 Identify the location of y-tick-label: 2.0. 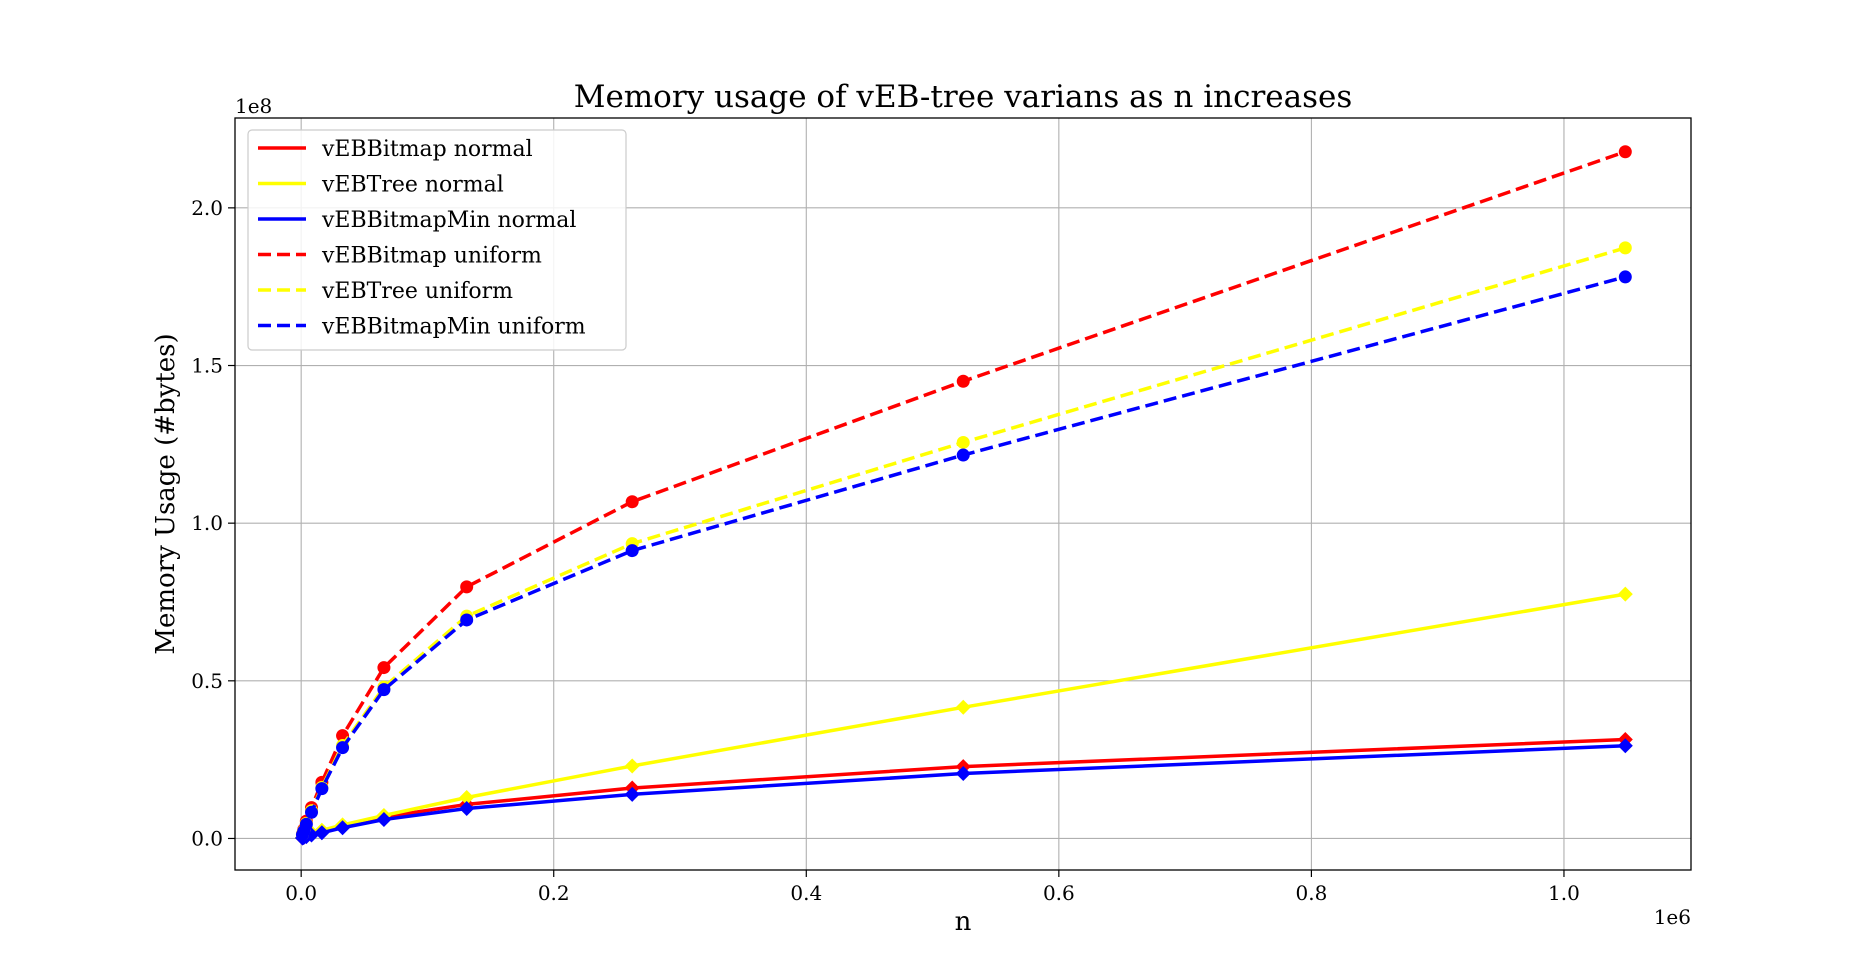
(207, 208).